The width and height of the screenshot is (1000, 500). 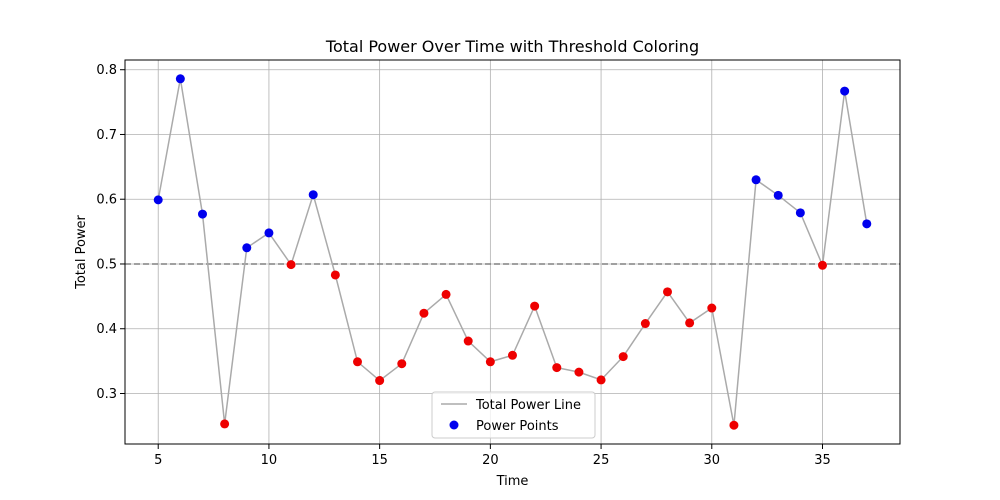 What do you see at coordinates (106, 394) in the screenshot?
I see `y-tick-label: 0.3` at bounding box center [106, 394].